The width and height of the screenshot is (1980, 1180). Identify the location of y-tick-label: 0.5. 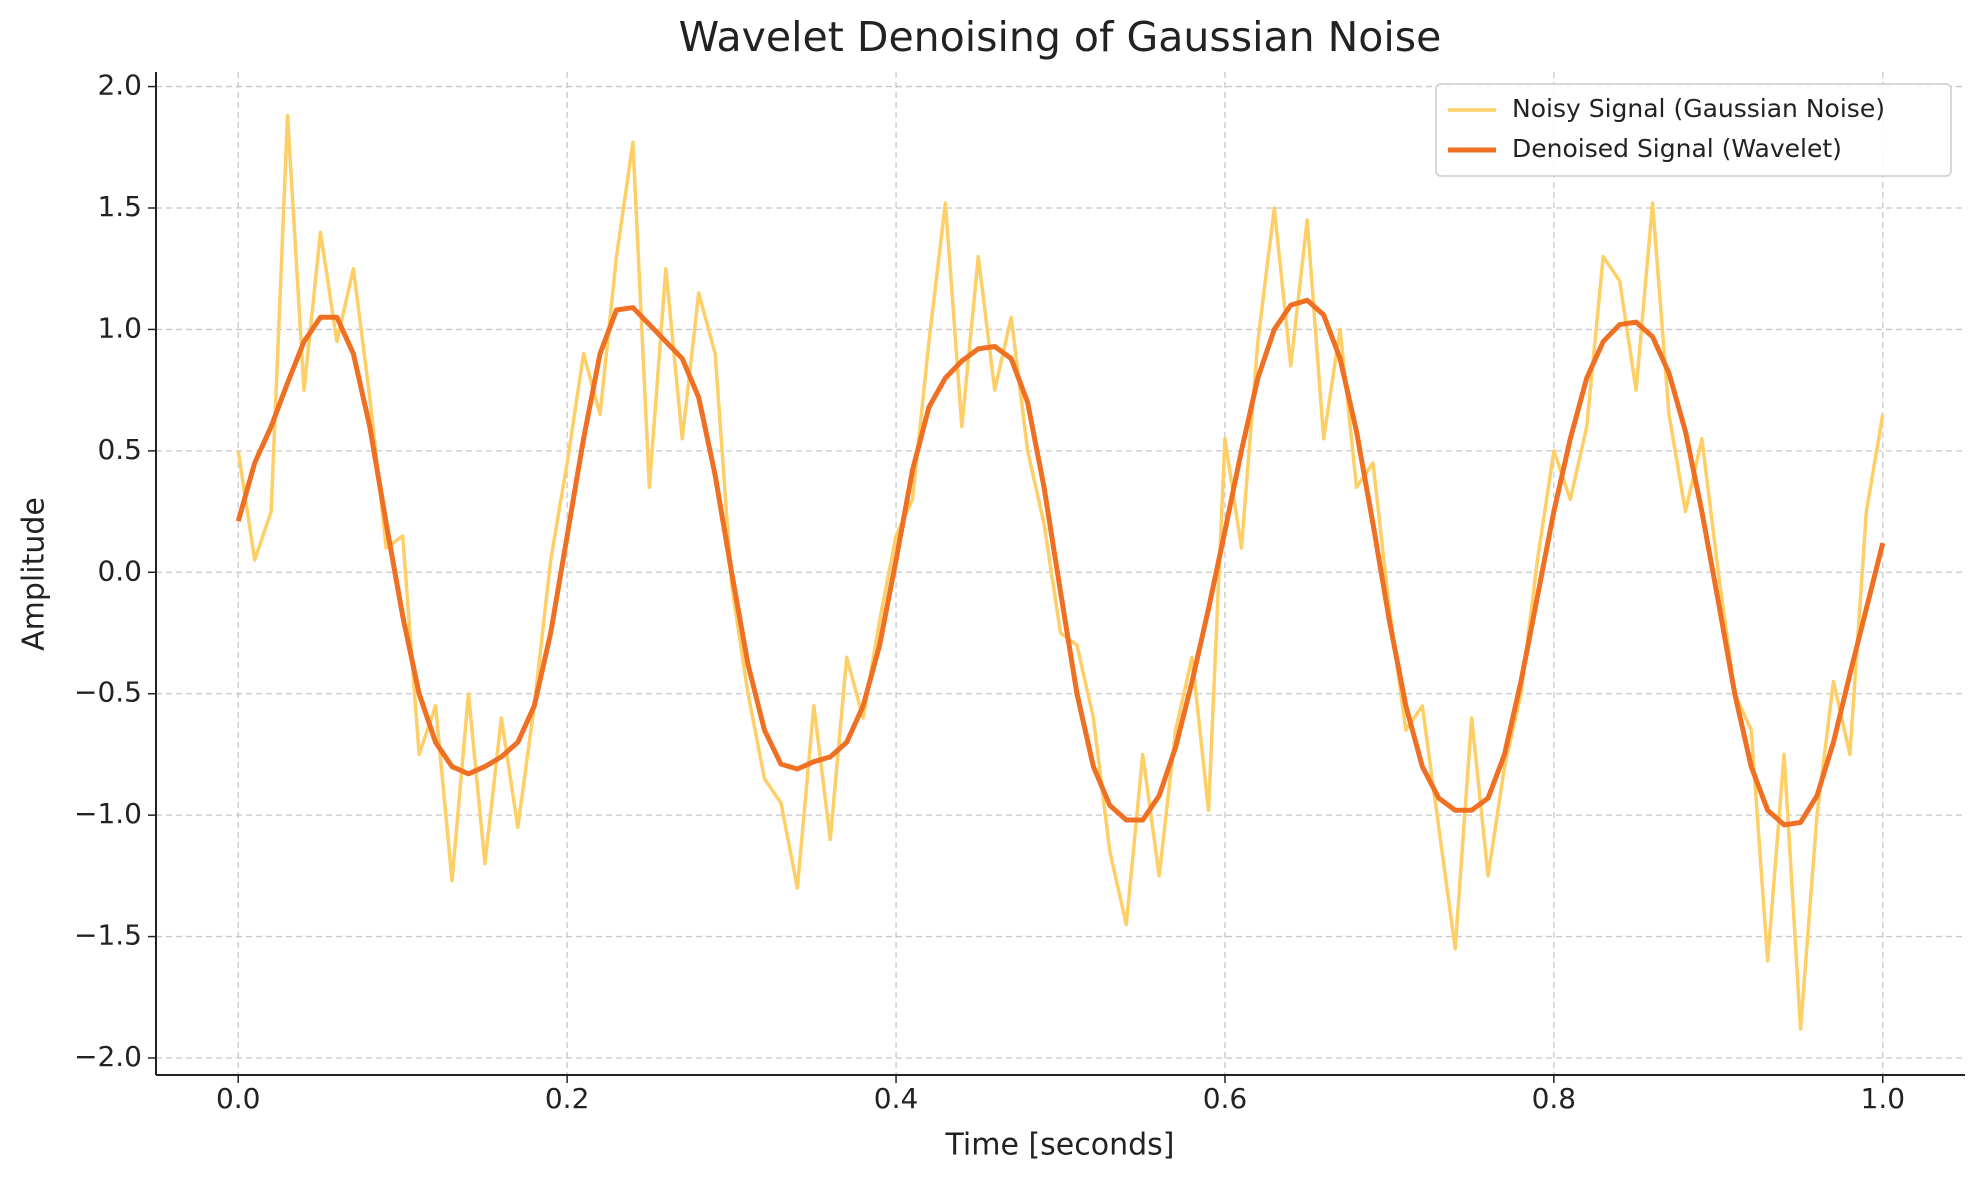
(119, 449).